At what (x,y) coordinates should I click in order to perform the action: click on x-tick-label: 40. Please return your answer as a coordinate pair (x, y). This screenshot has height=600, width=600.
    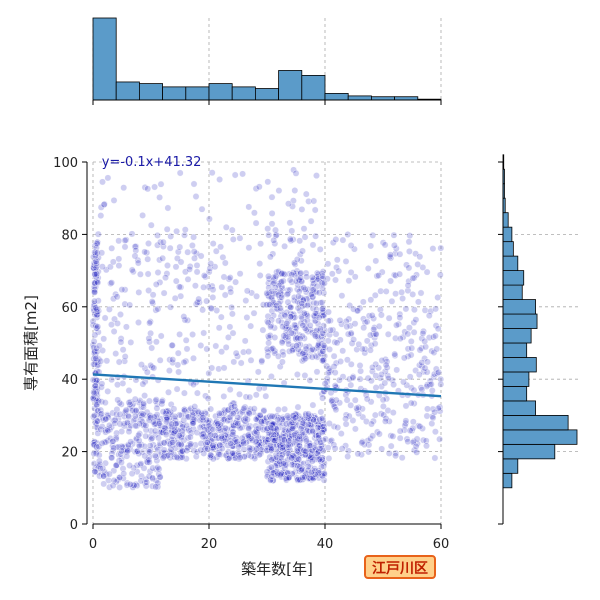
    Looking at the image, I should click on (325, 544).